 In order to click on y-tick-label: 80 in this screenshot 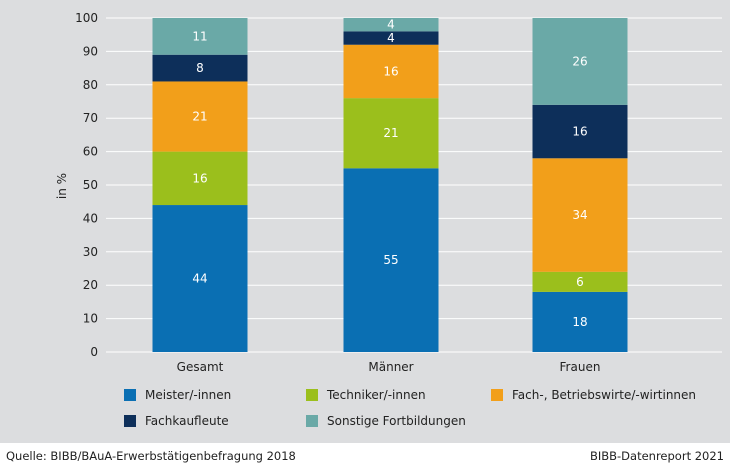, I will do `click(90, 85)`.